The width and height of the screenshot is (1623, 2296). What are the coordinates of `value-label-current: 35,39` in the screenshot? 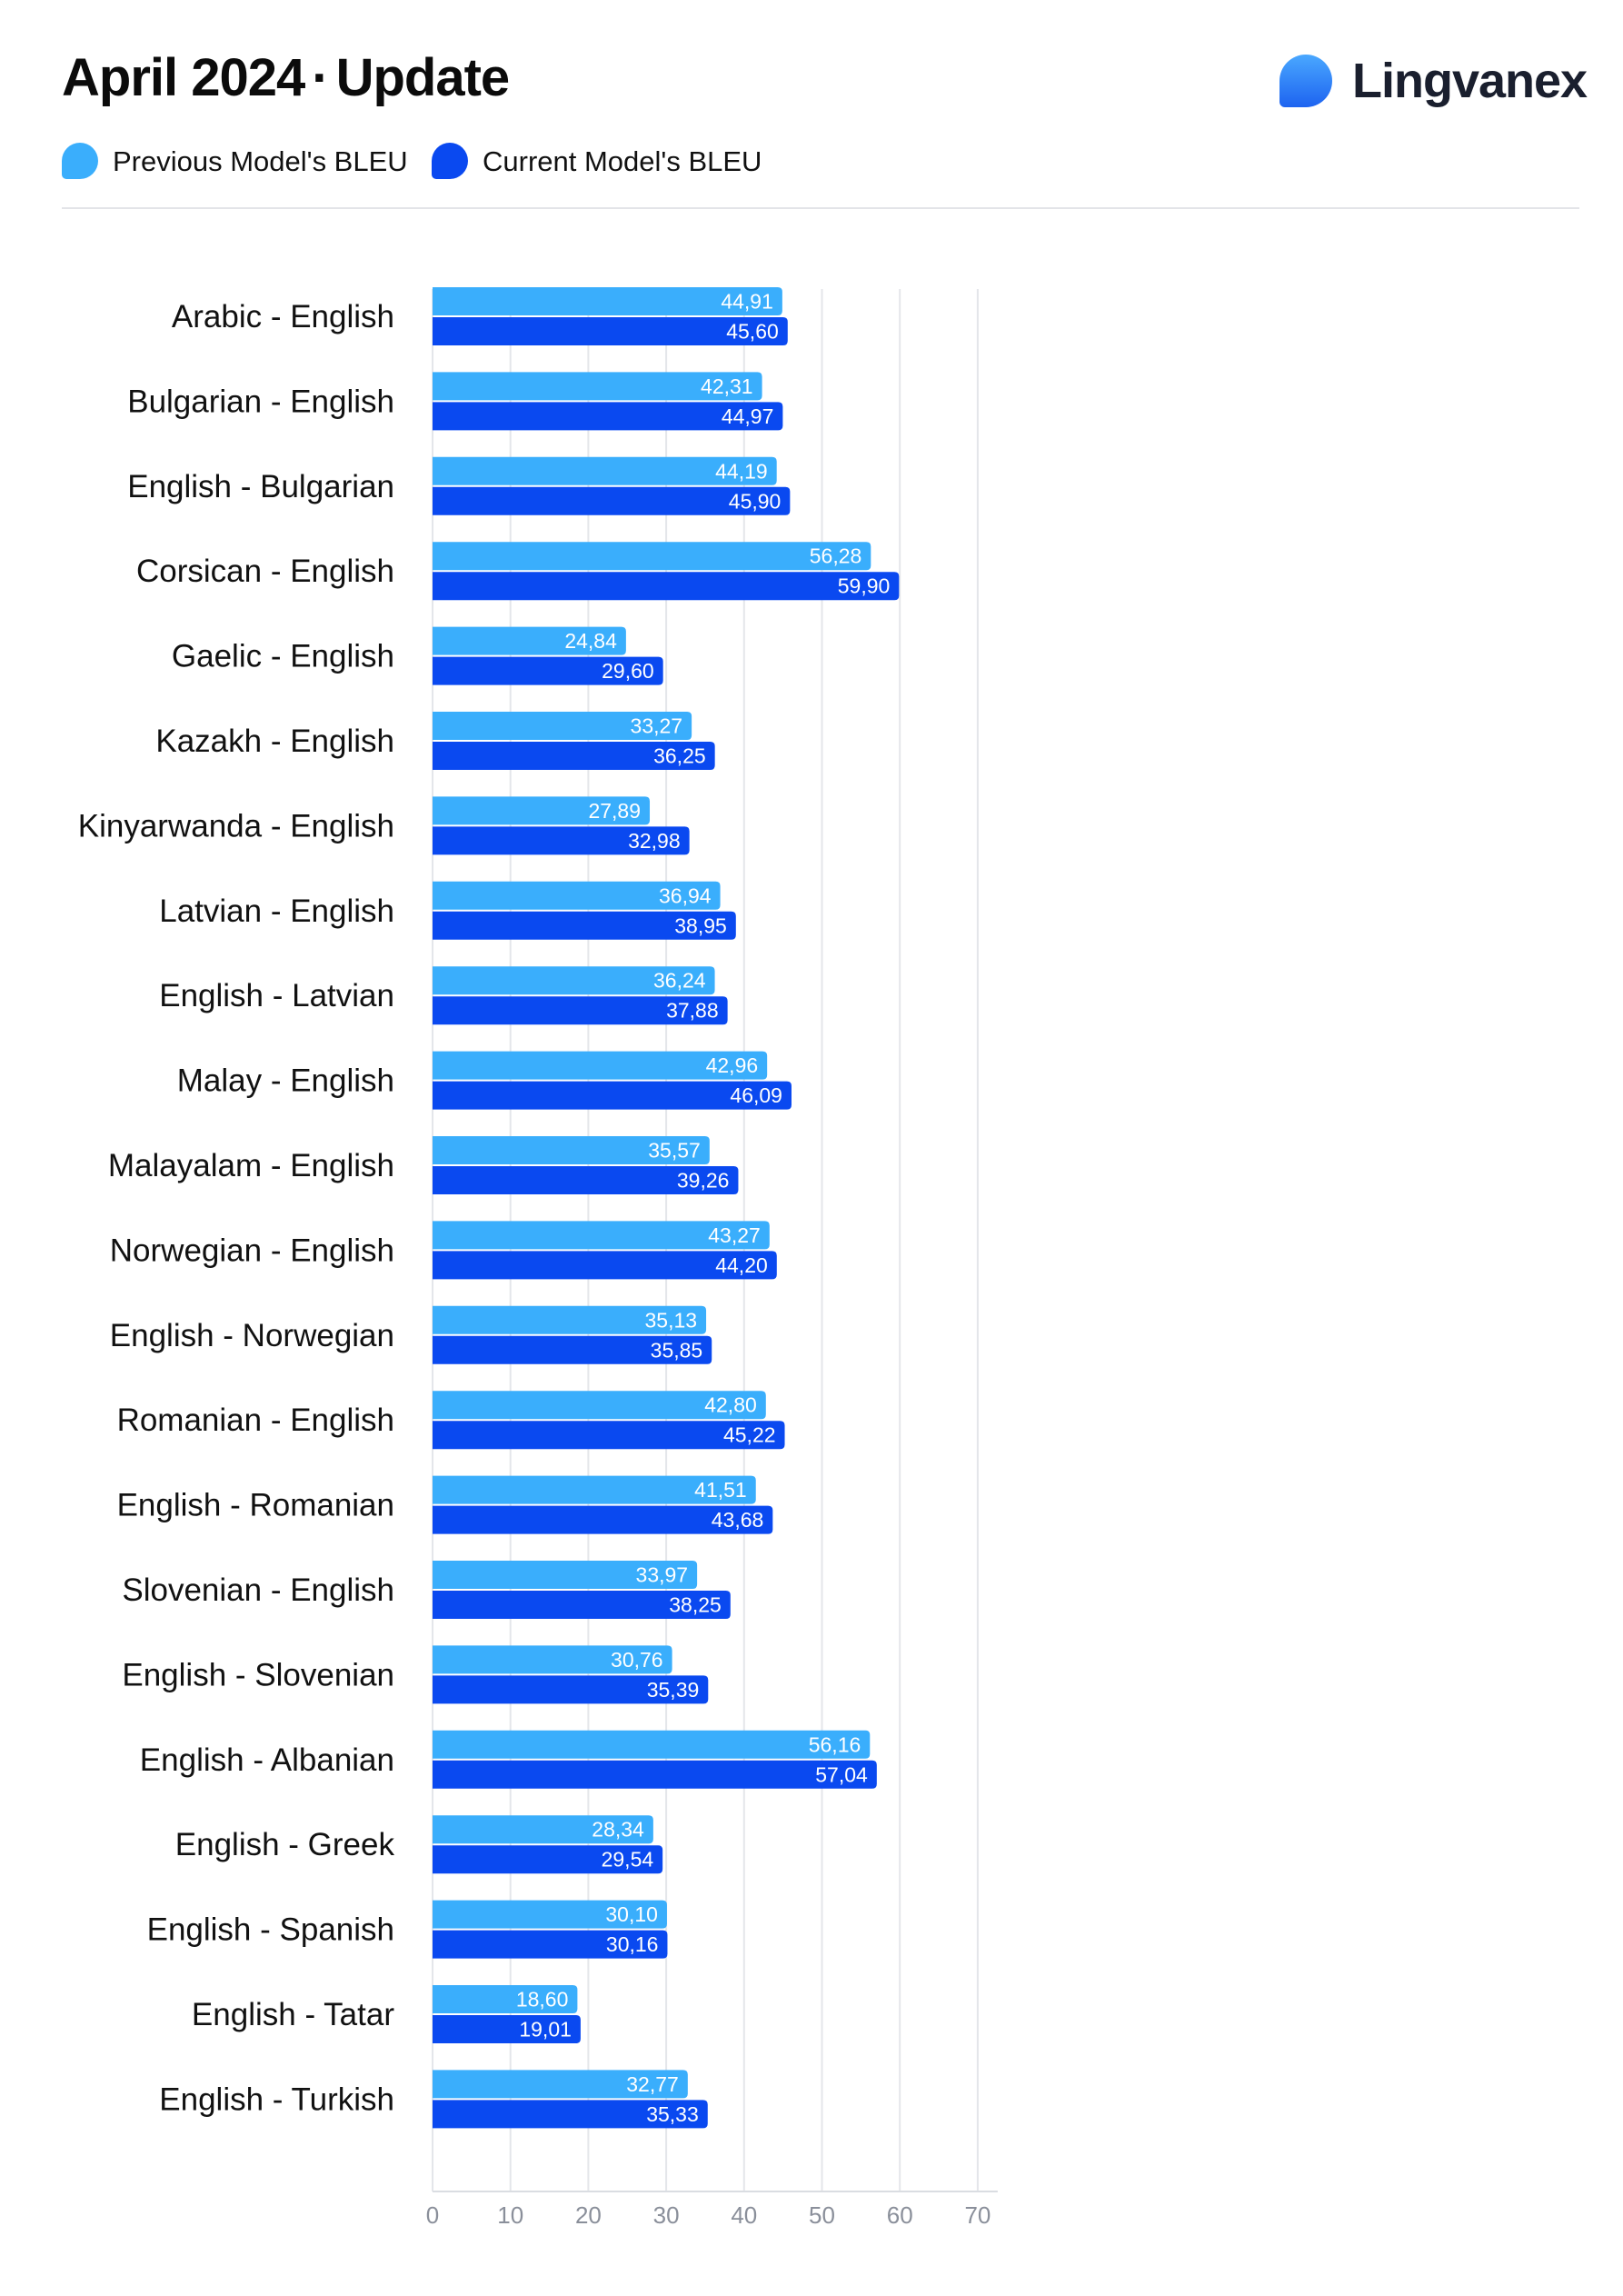 It's located at (674, 1690).